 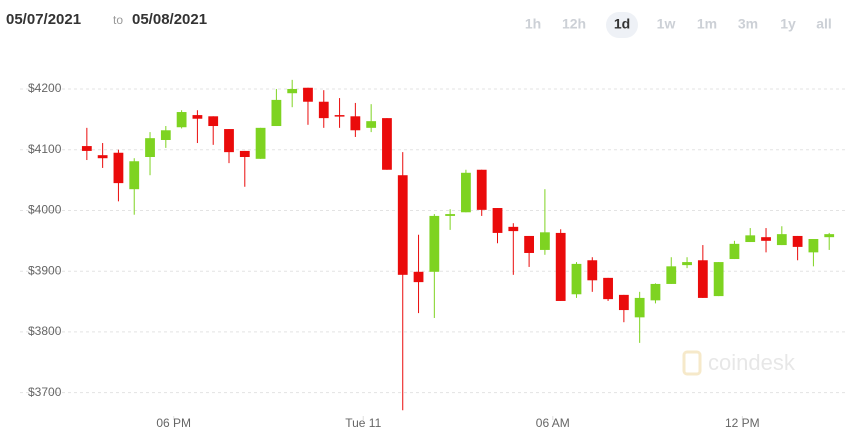 What do you see at coordinates (788, 24) in the screenshot?
I see `range-button: 1y` at bounding box center [788, 24].